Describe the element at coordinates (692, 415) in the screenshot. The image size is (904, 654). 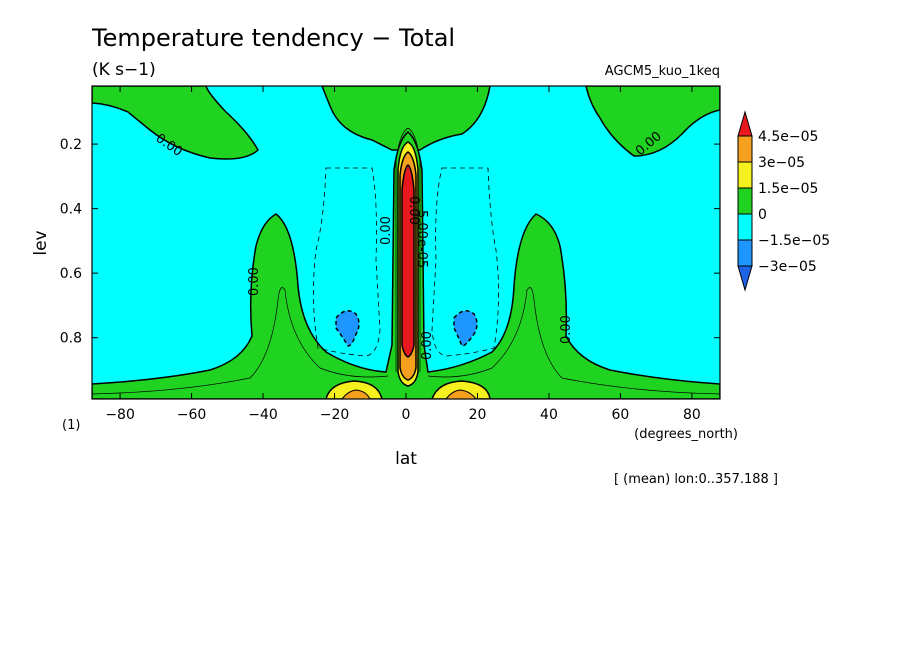
I see `x-tick-label: 80` at that location.